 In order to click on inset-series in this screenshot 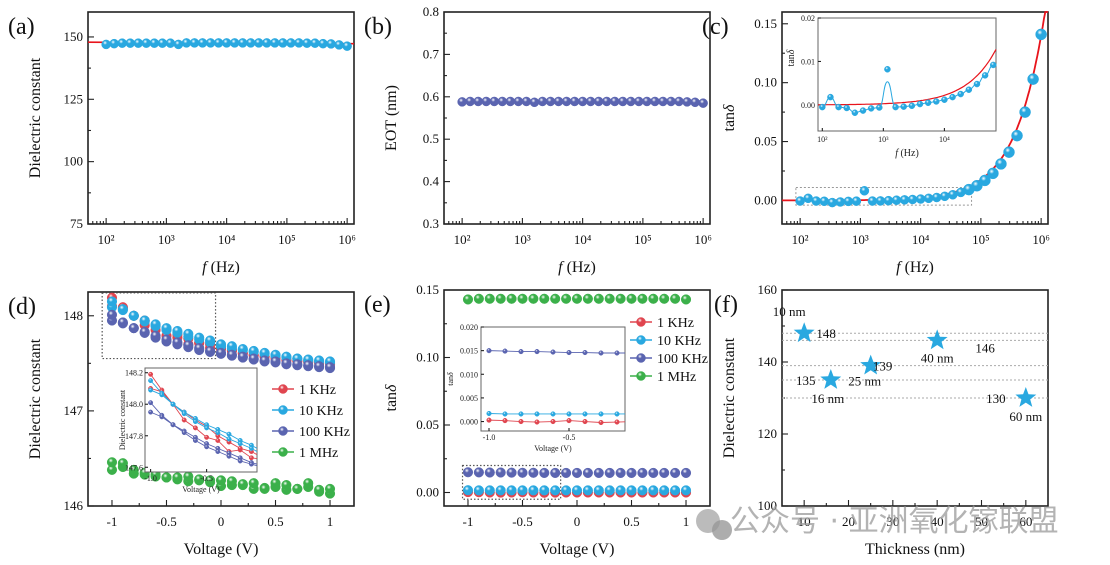, I will do `click(206, 420)`.